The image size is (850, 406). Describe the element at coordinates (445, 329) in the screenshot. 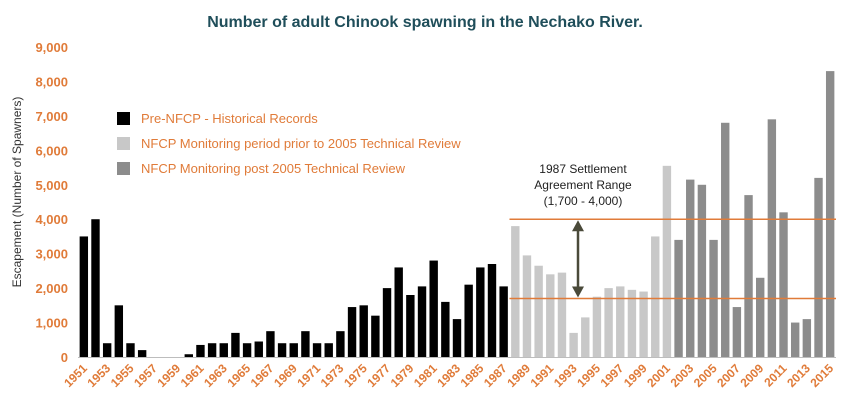

I see `bar-1982` at that location.